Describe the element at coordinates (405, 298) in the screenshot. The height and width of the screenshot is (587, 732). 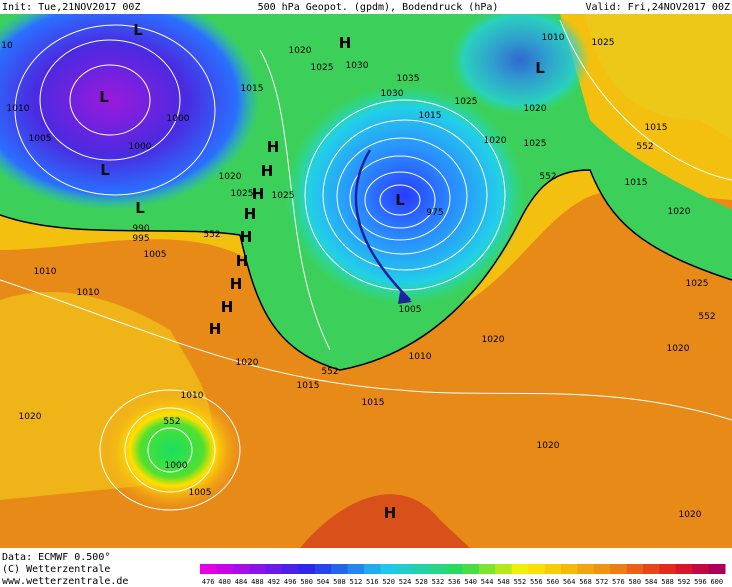
I see `arrow-head` at that location.